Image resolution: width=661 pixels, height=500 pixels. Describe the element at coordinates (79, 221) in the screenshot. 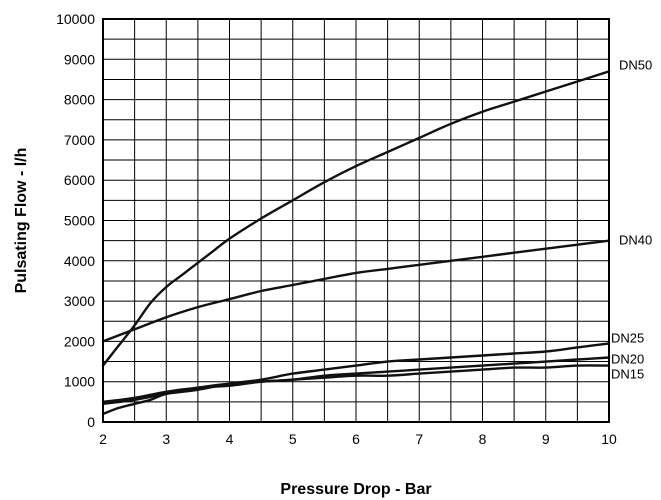

I see `y-tick-label: 5000` at that location.